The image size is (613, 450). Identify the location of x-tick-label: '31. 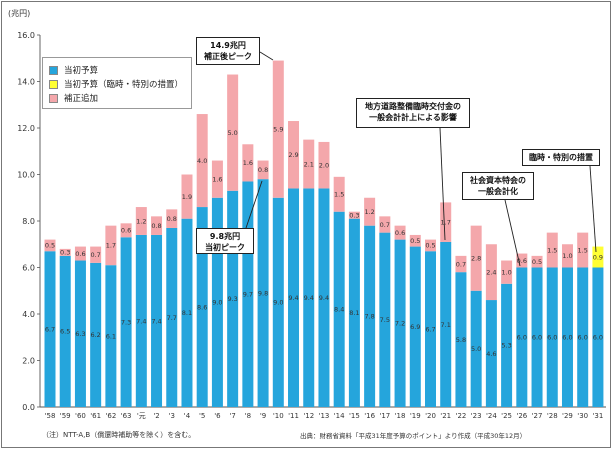
(597, 416).